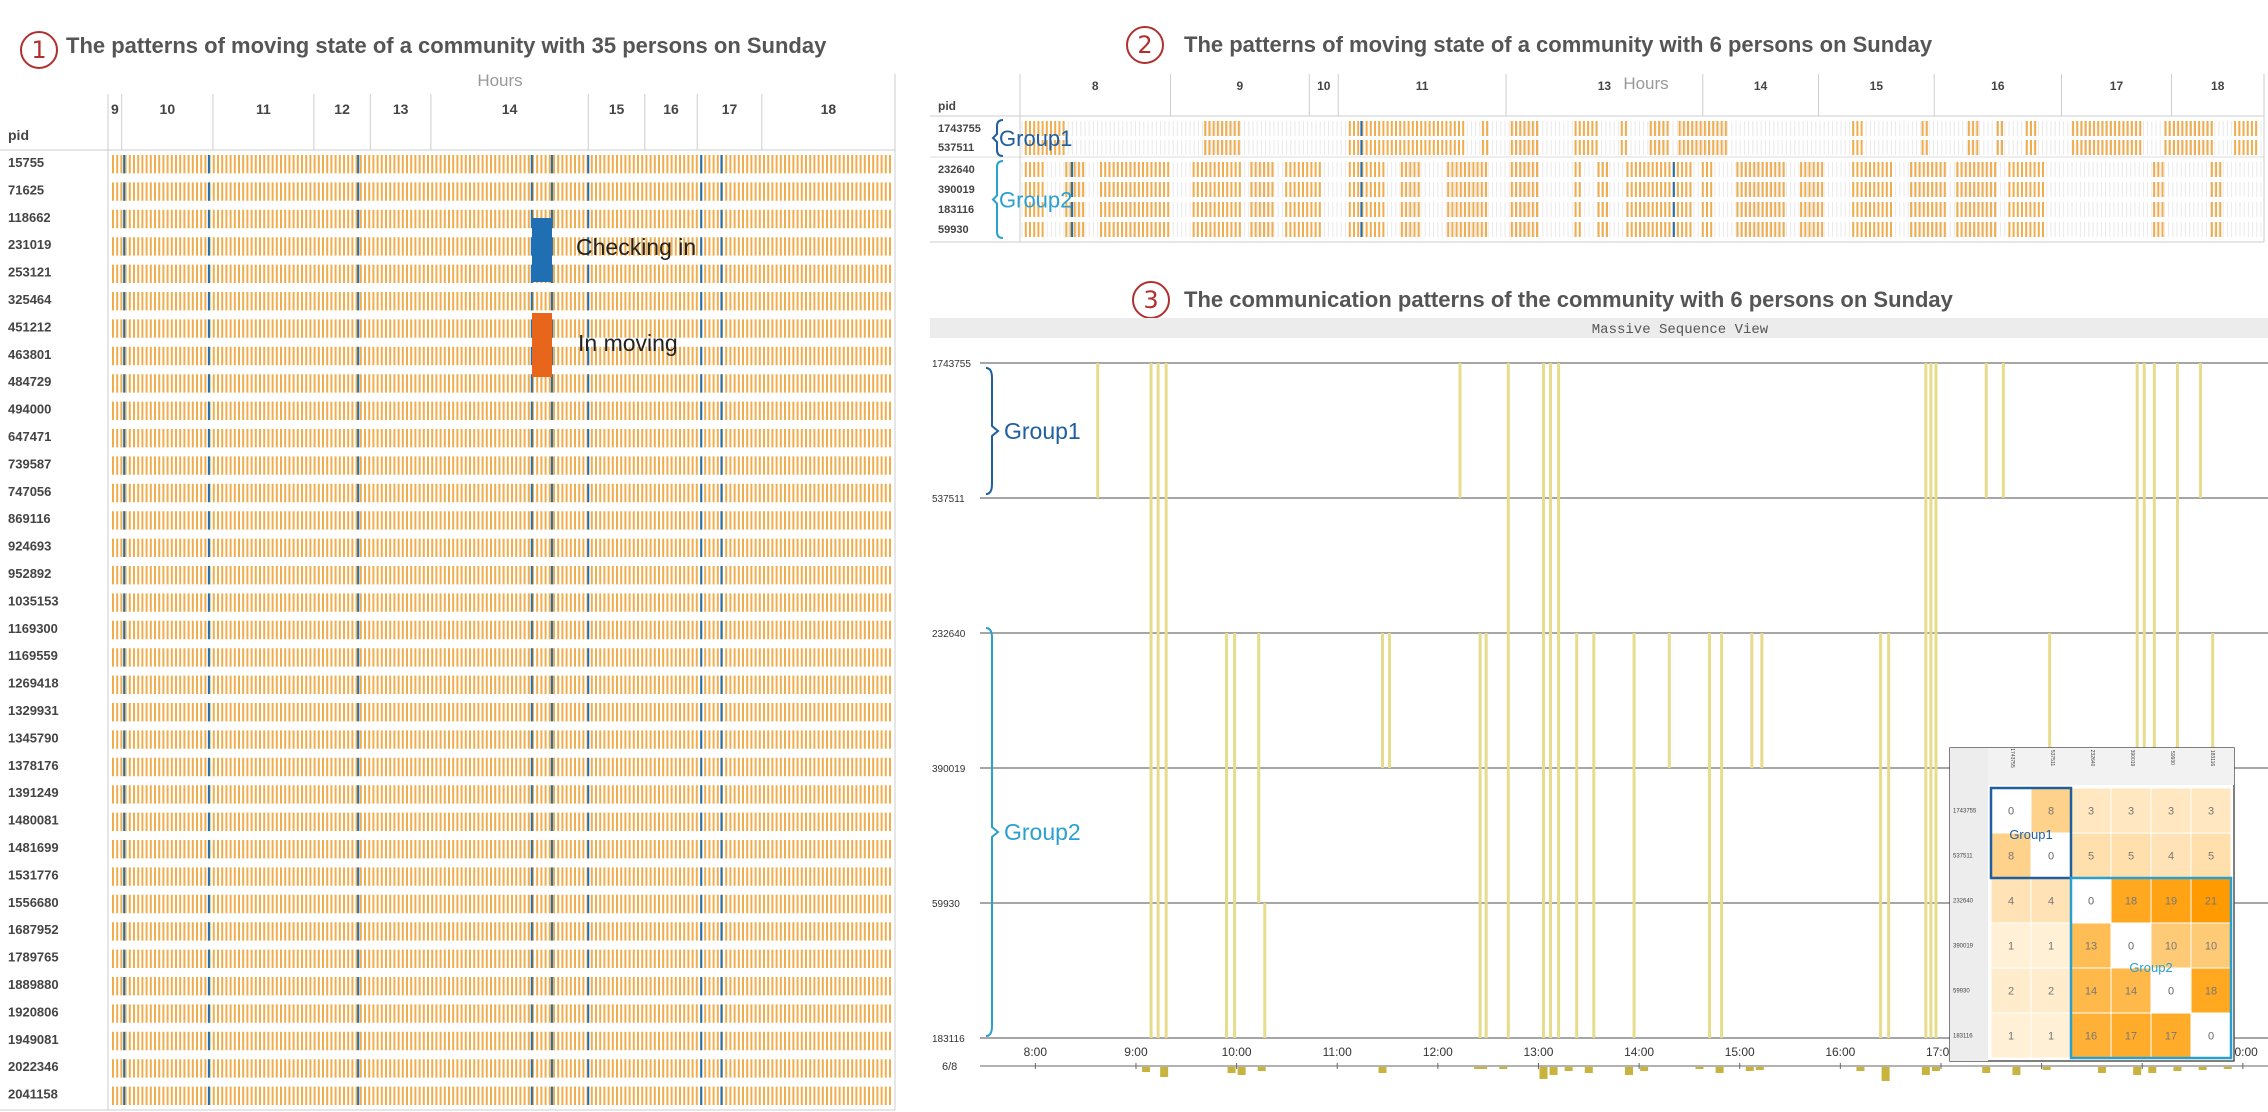 This screenshot has width=2268, height=1112. What do you see at coordinates (33, 847) in the screenshot?
I see `chart1-pid-label: 1481699` at bounding box center [33, 847].